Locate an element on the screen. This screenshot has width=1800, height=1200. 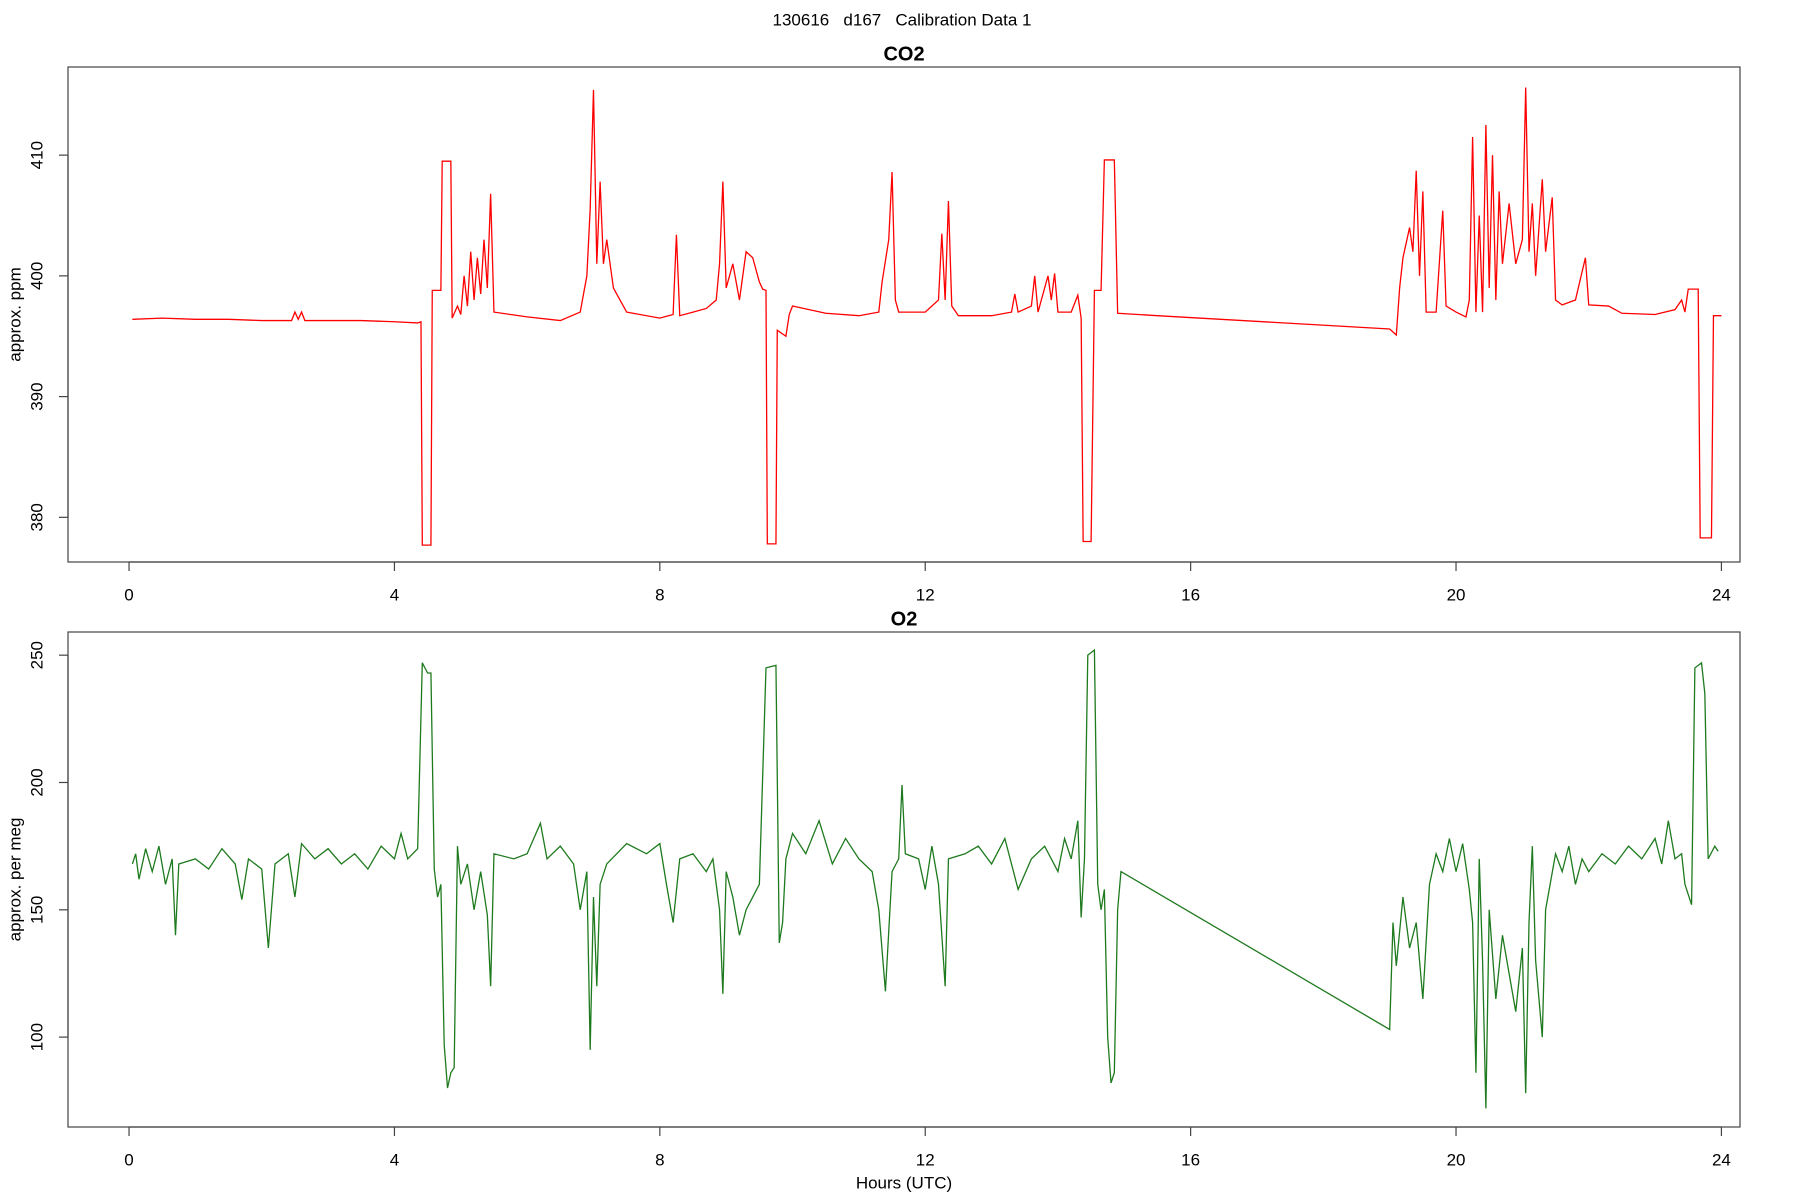
y-tick-label: 410 is located at coordinates (36, 155).